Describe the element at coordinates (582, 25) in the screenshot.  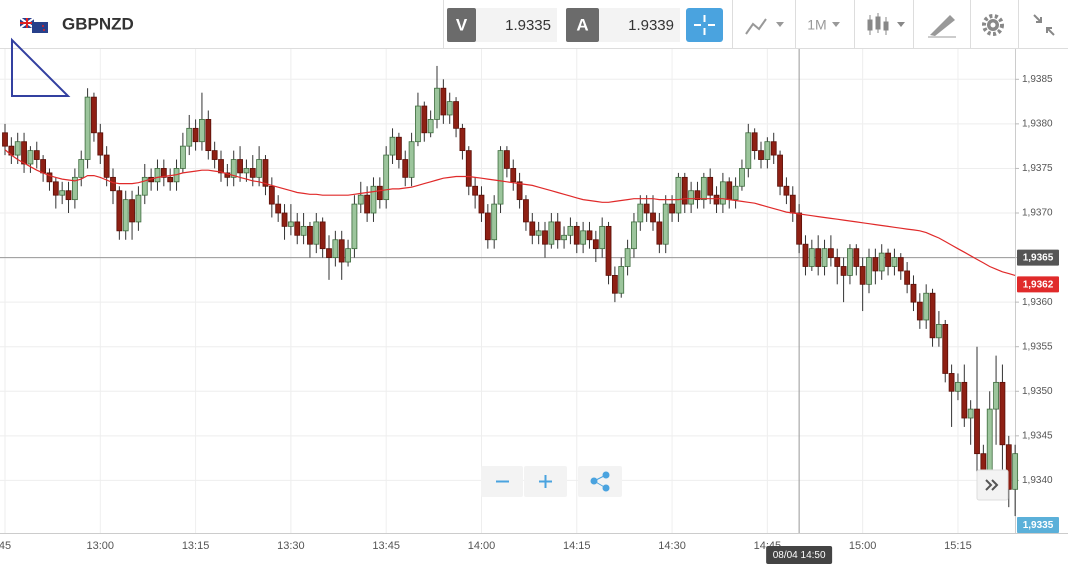
I see `ask-button` at that location.